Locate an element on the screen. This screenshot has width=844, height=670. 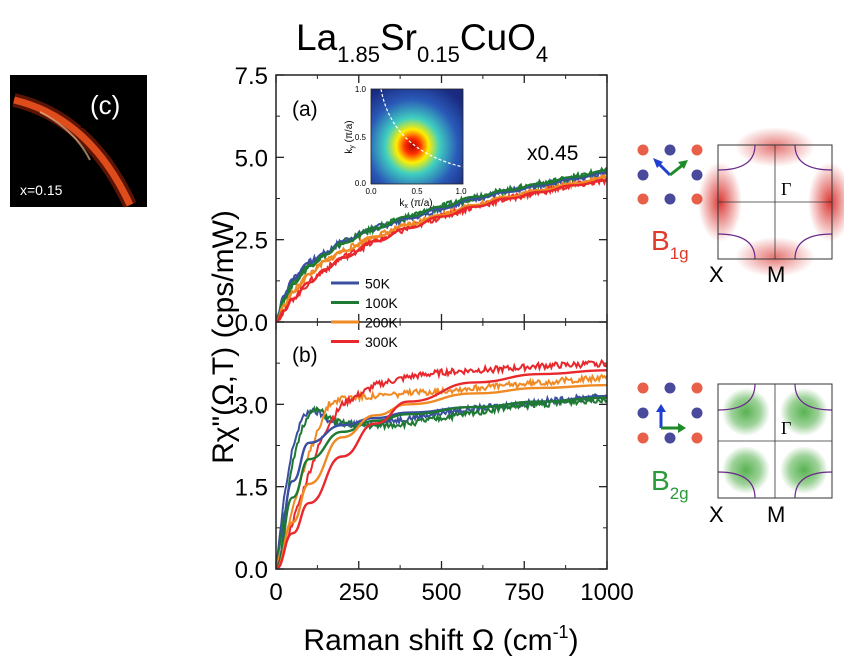
chart-title: La1.85Sr0.15CuO4 is located at coordinates (422, 42).